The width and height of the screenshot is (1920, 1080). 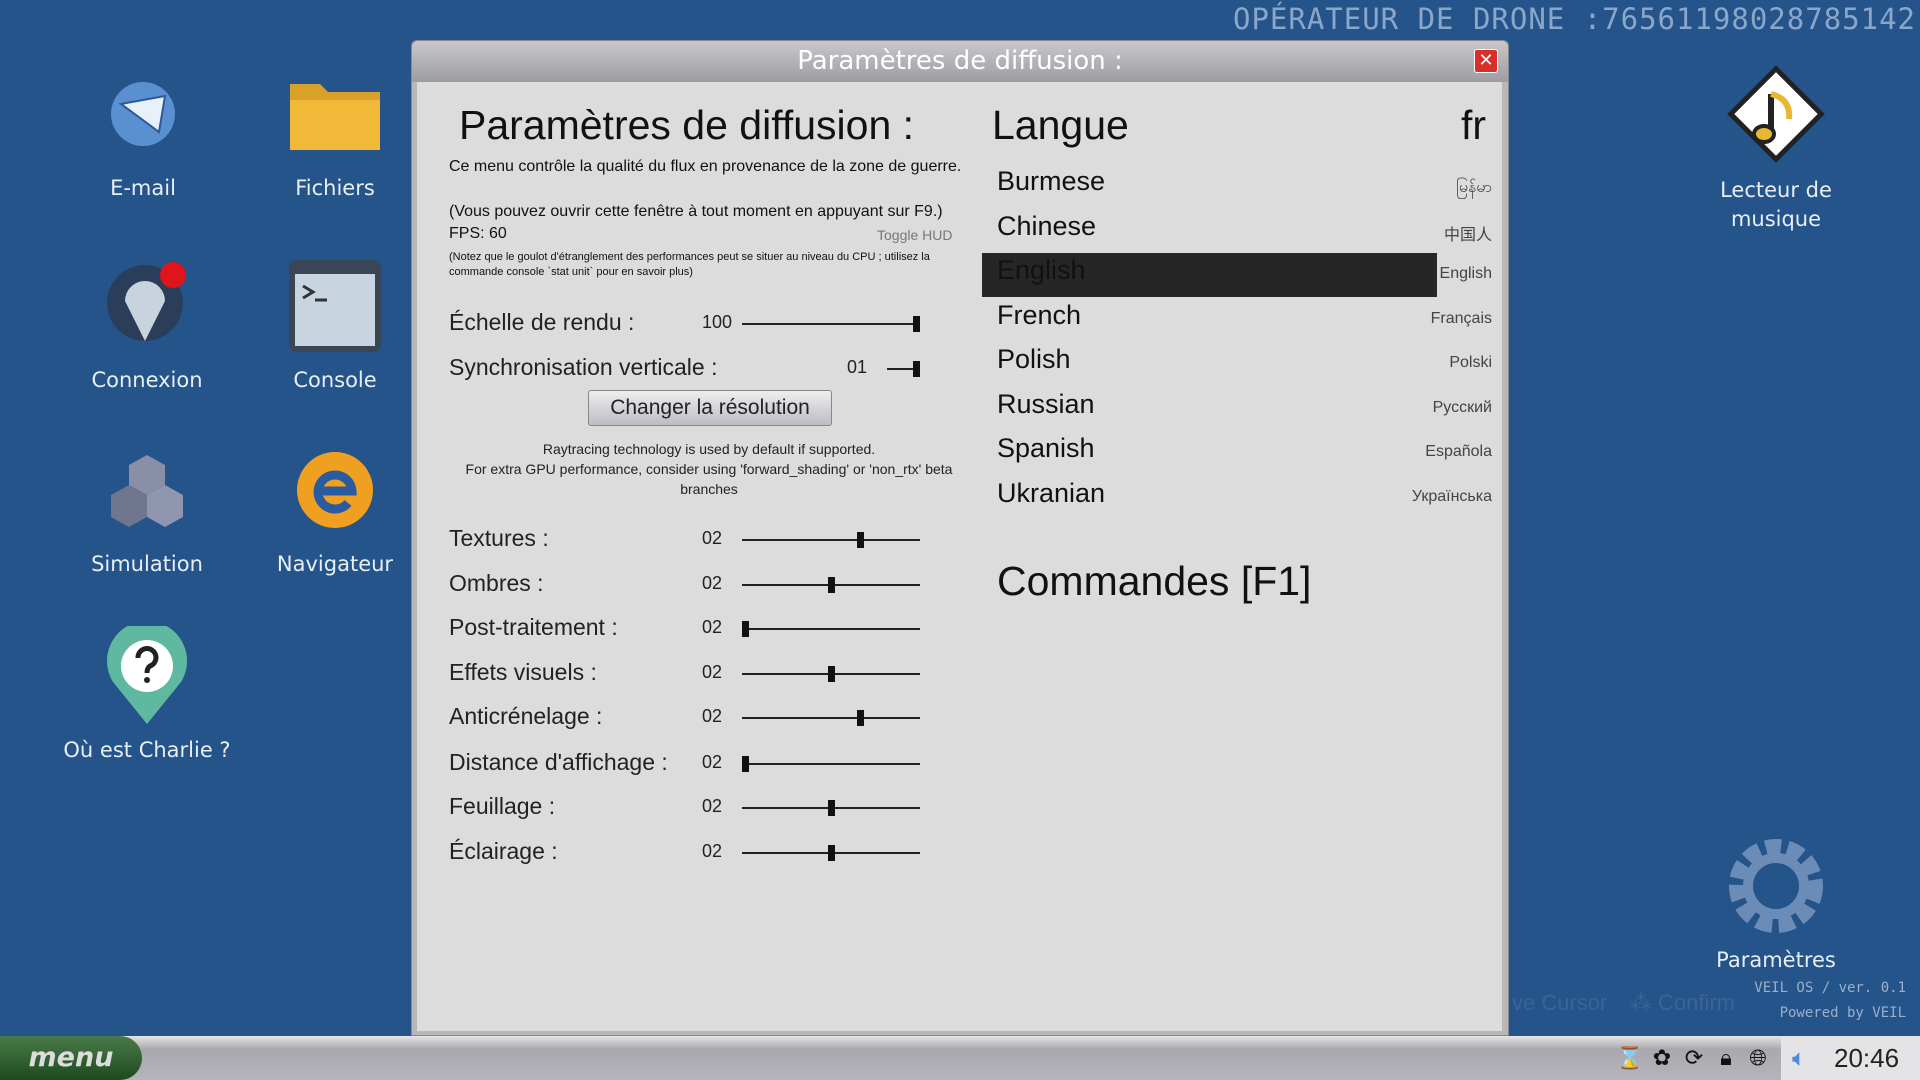 I want to click on slider-label: Textures :, so click(x=499, y=538).